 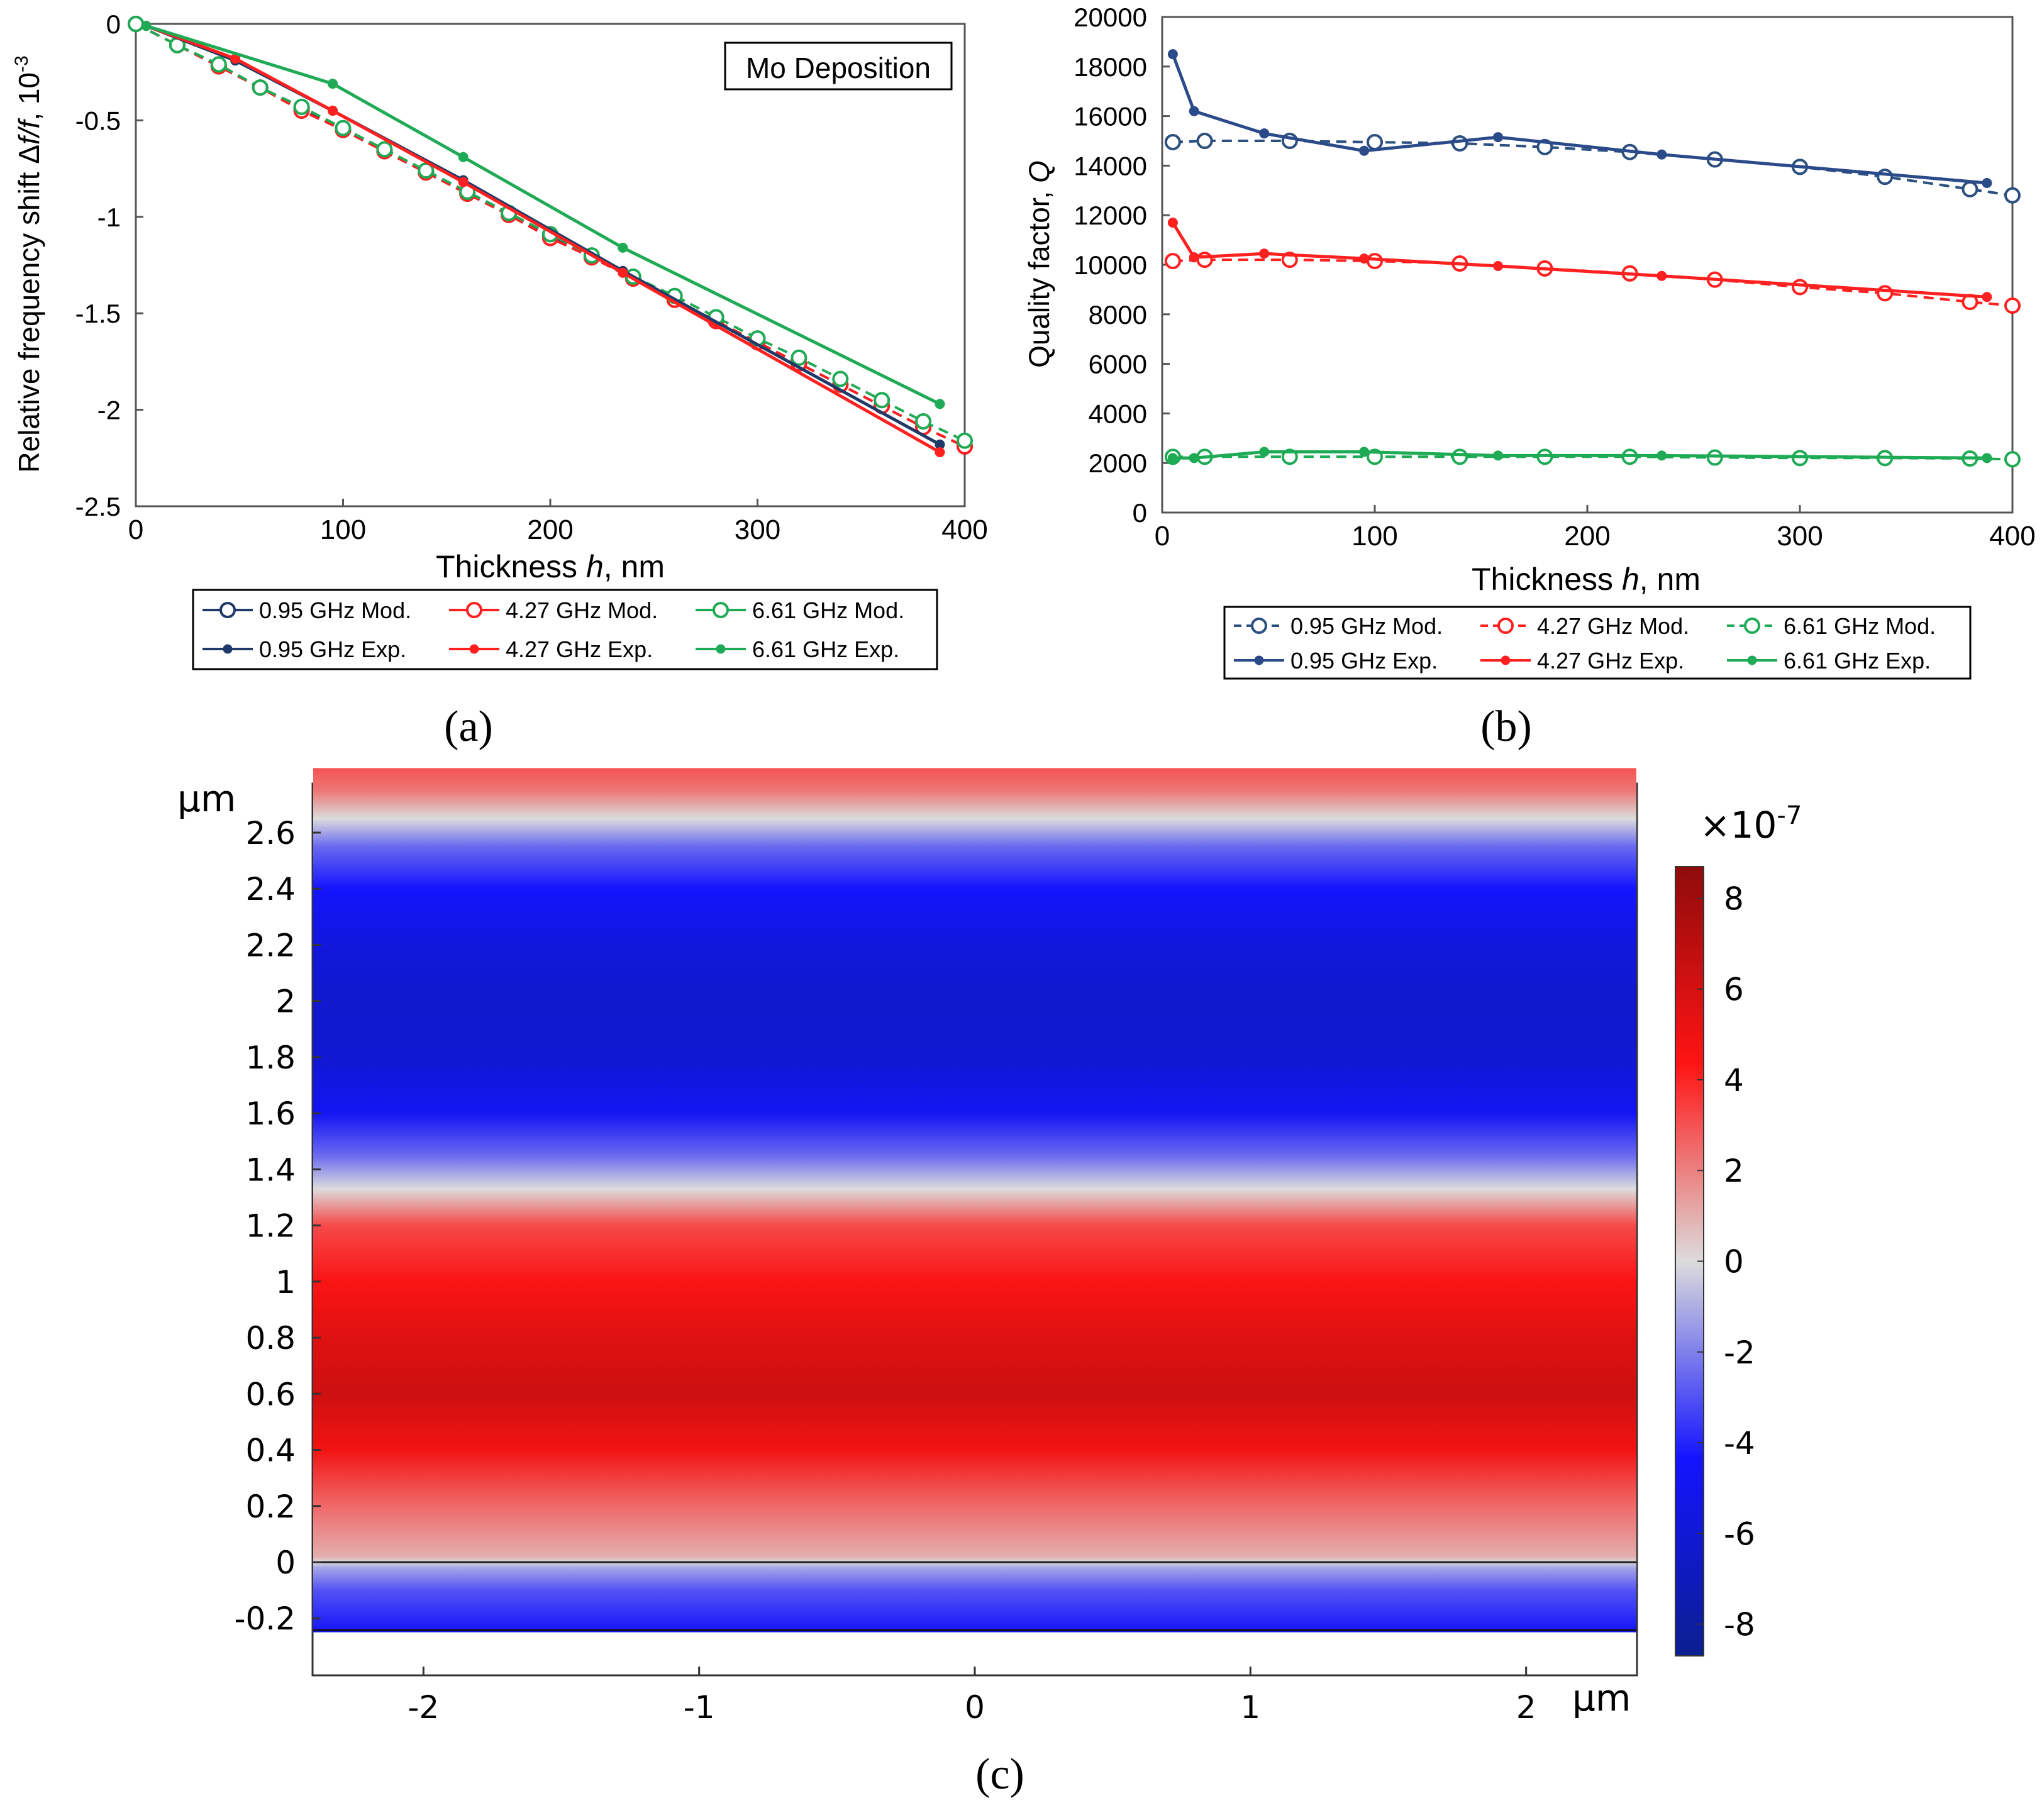 I want to click on y-tick-label: 8000, so click(x=1118, y=315).